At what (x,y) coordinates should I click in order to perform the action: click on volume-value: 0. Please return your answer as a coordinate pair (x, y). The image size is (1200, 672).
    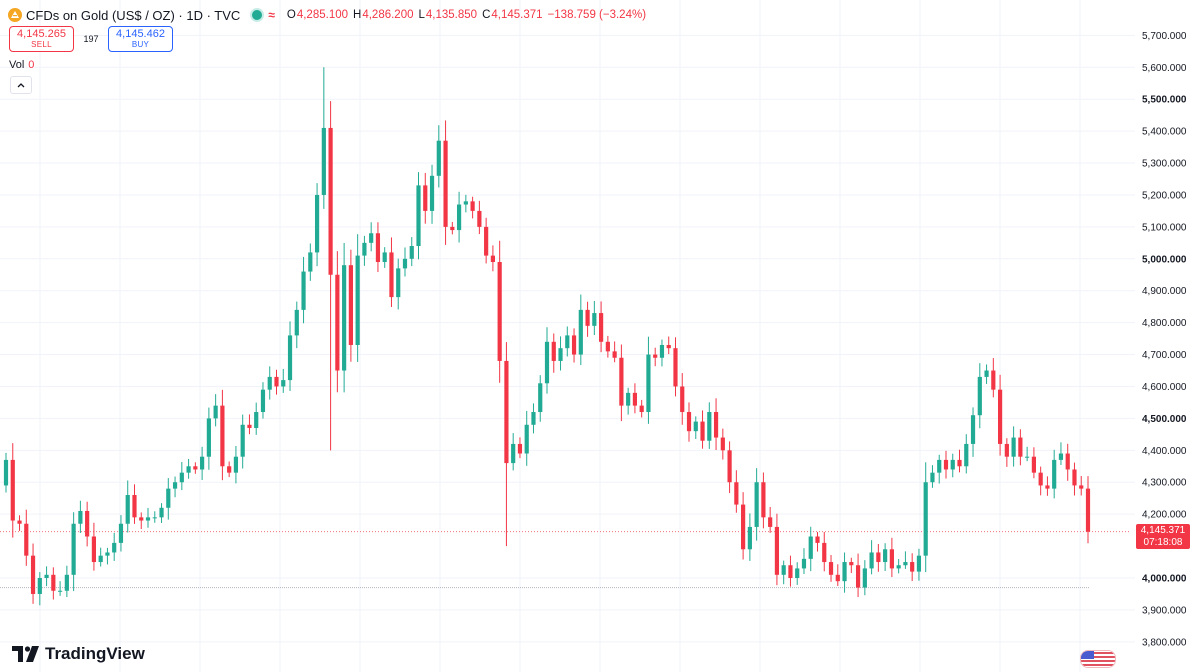
    Looking at the image, I should click on (31, 65).